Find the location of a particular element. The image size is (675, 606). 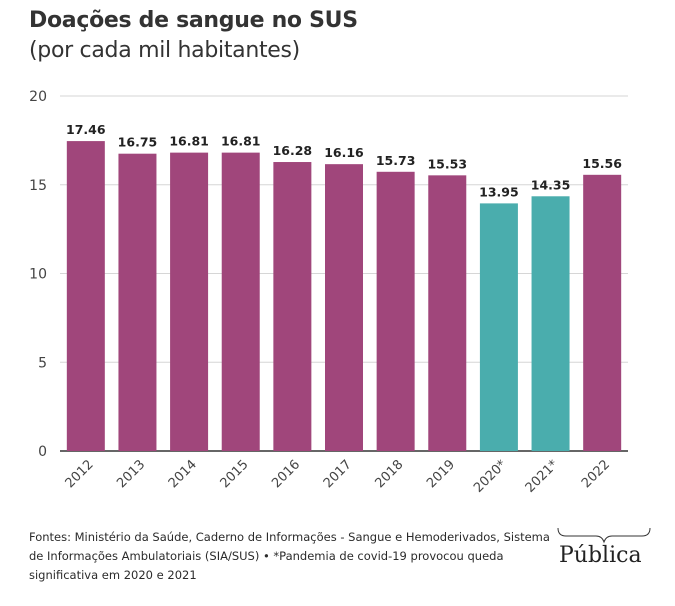

data-label: 14.35 is located at coordinates (551, 184).